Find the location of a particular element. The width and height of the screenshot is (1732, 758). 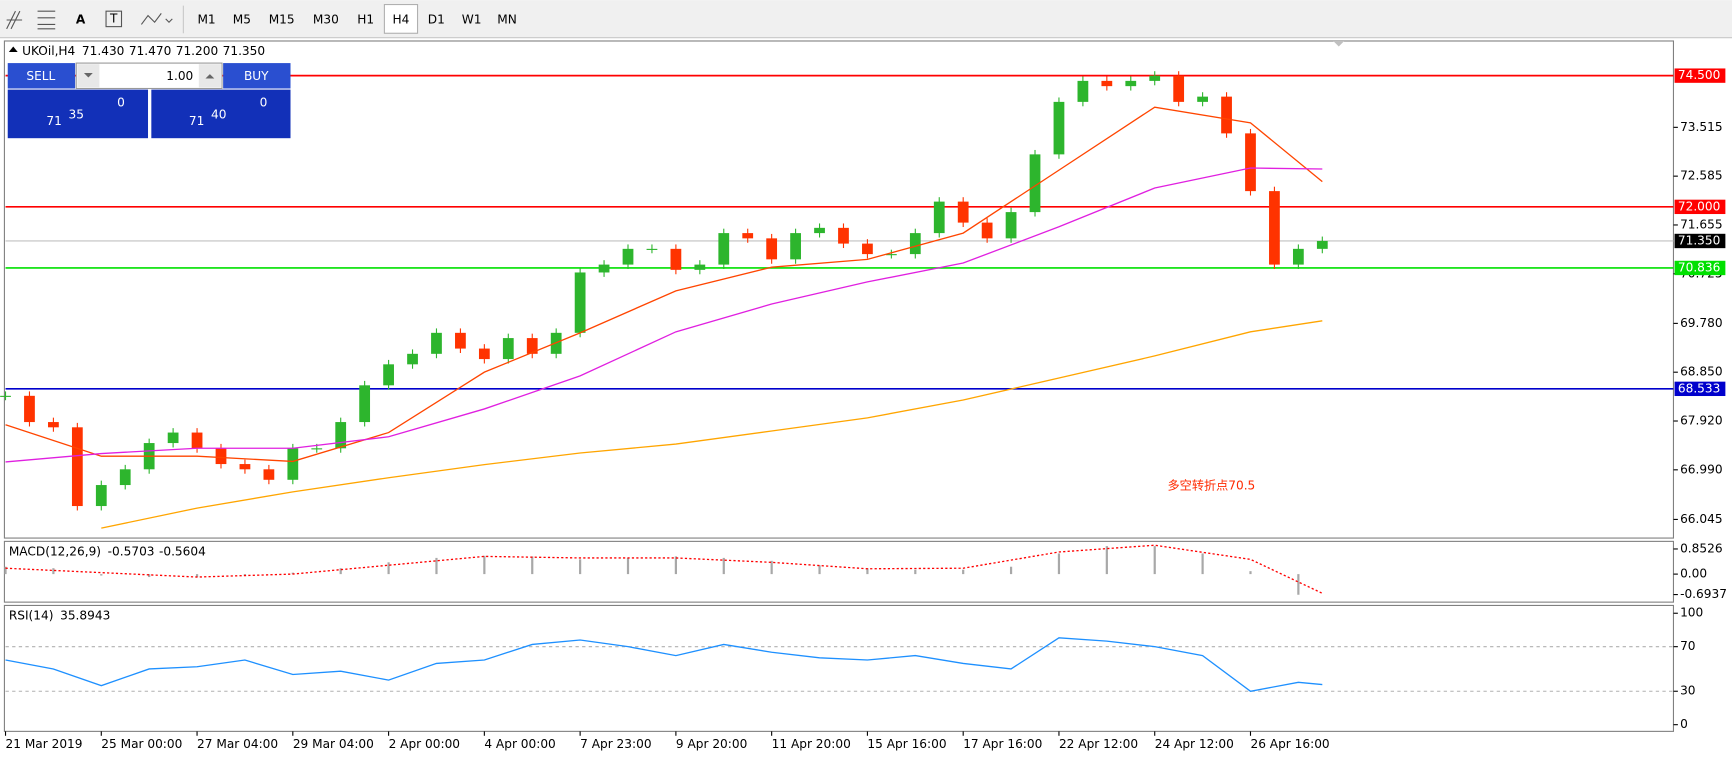

header-value: 71.200 is located at coordinates (197, 50).